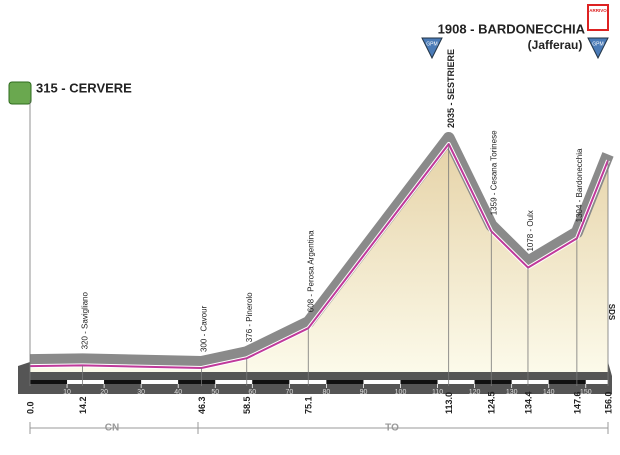  What do you see at coordinates (530, 230) in the screenshot?
I see `waypoint-label: 1078 - Oulx` at bounding box center [530, 230].